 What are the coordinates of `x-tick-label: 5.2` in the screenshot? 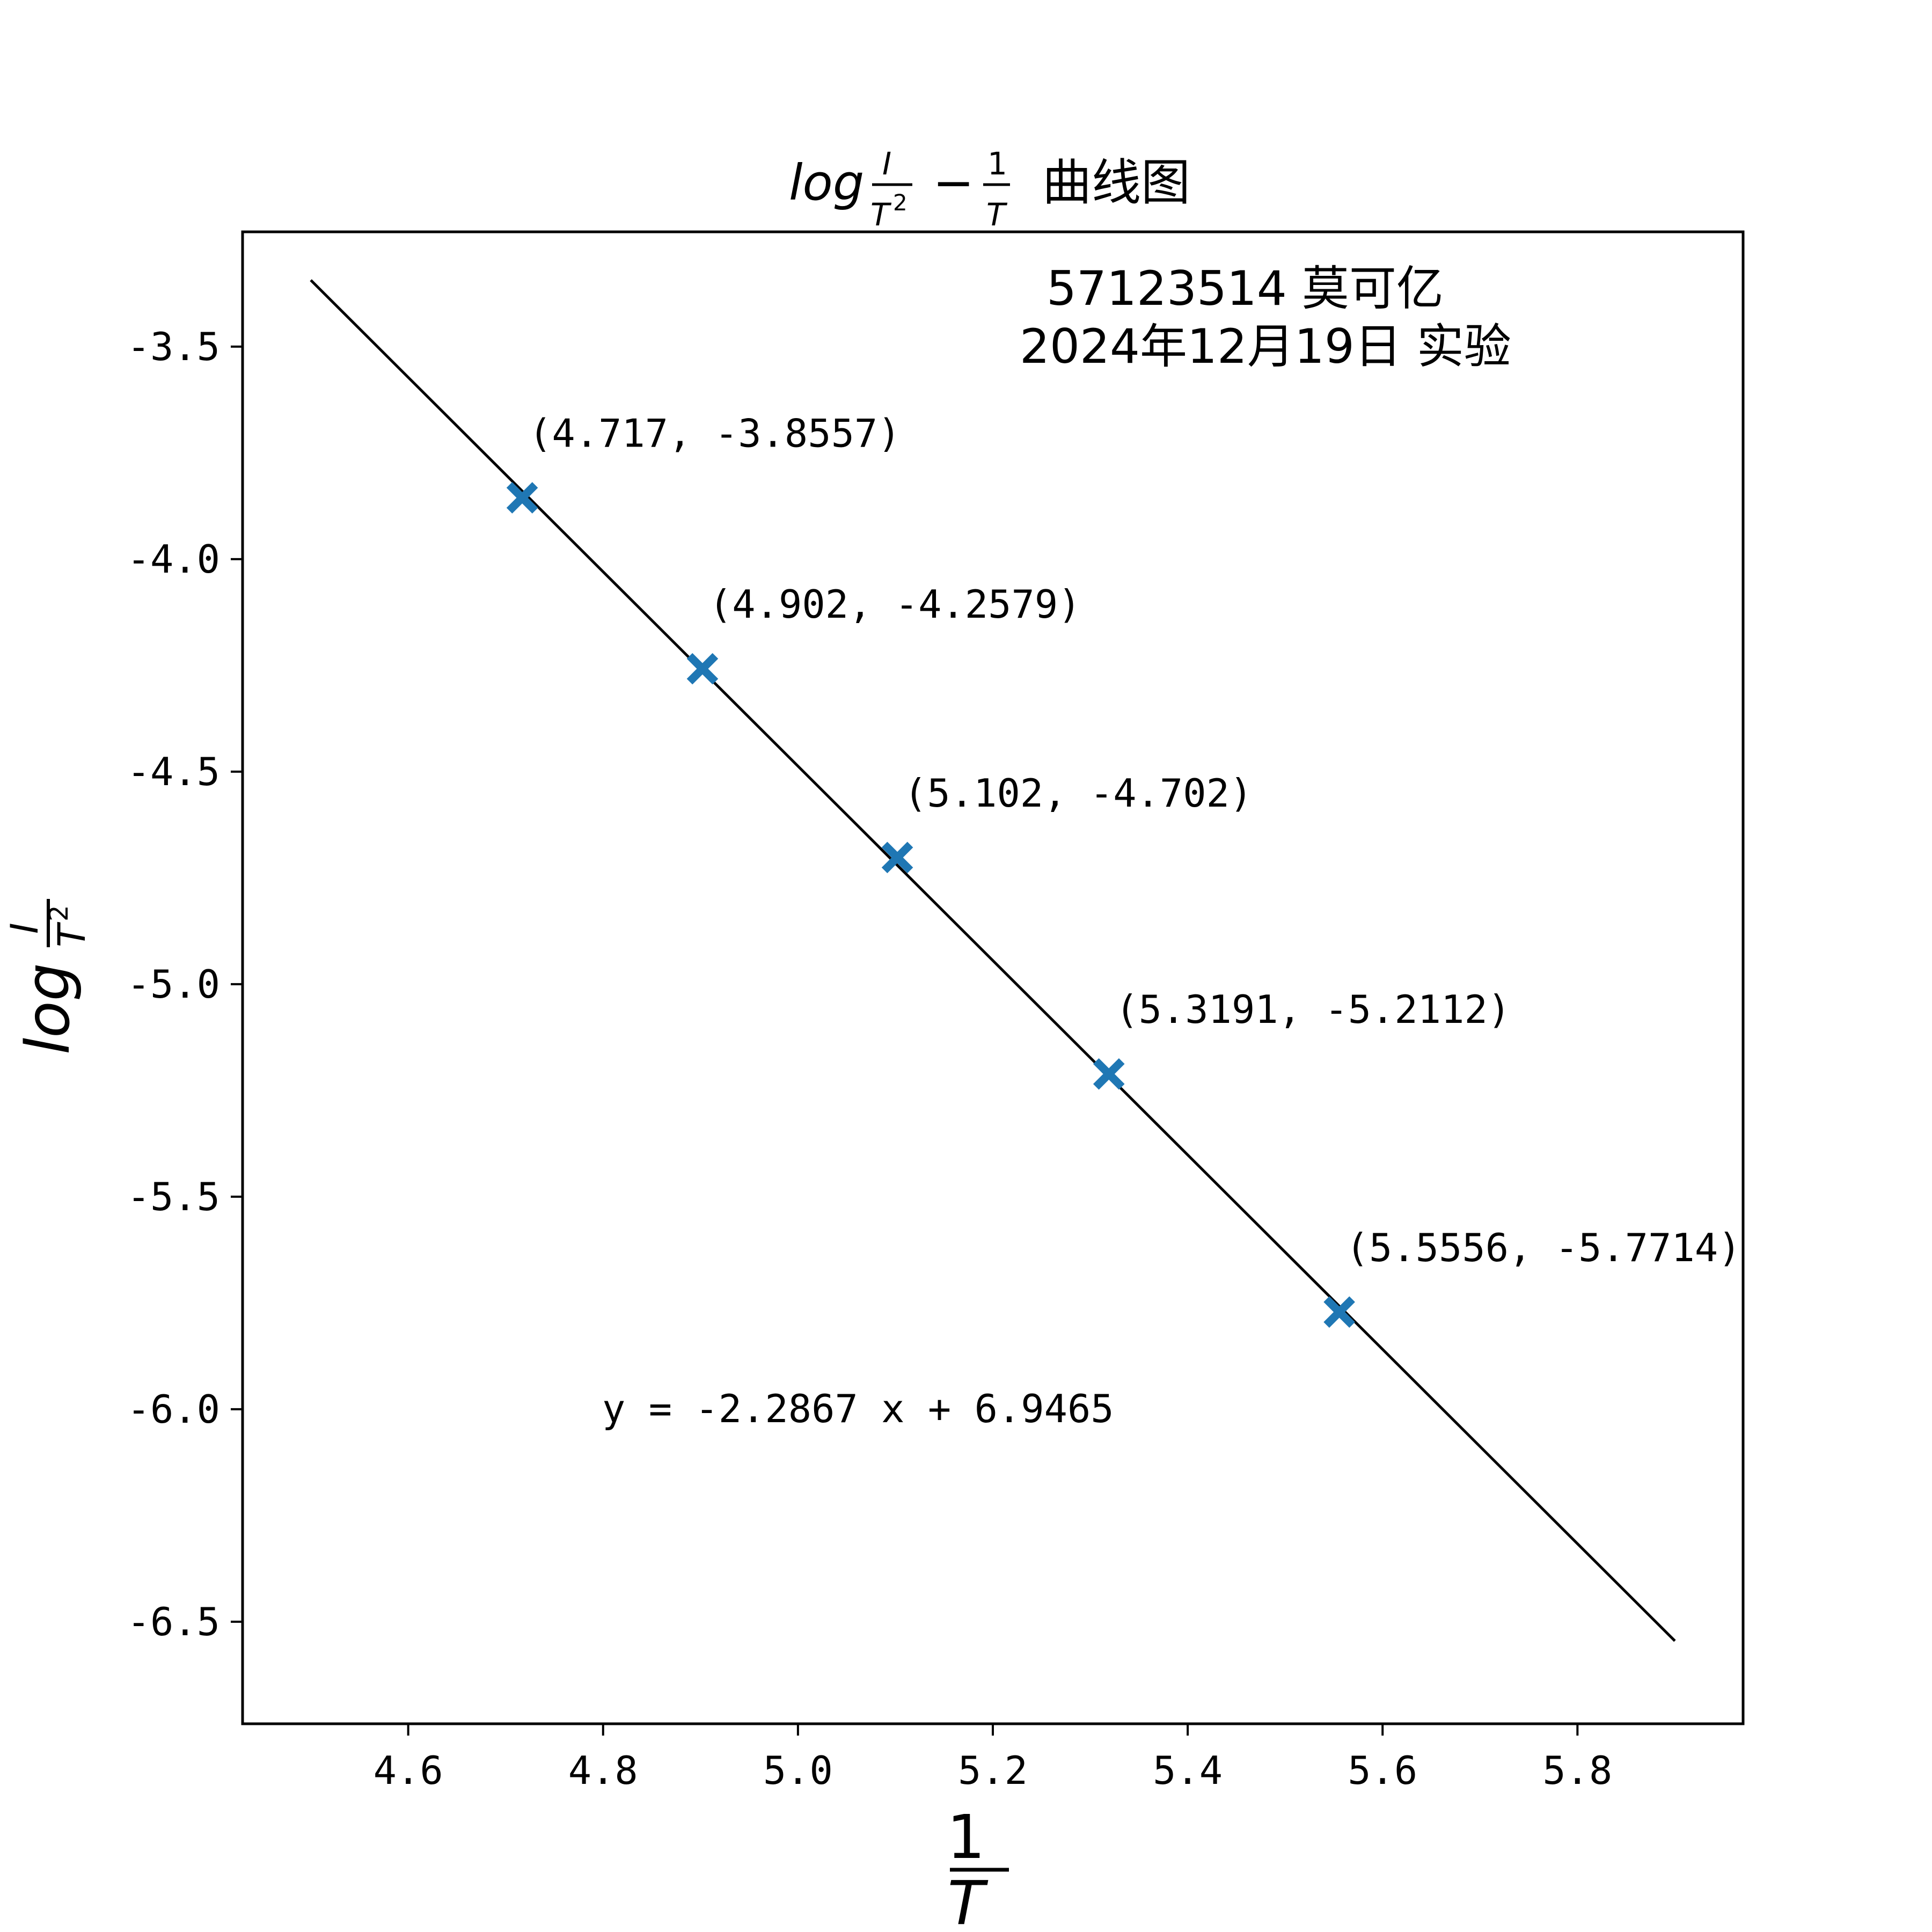 It's located at (993, 1770).